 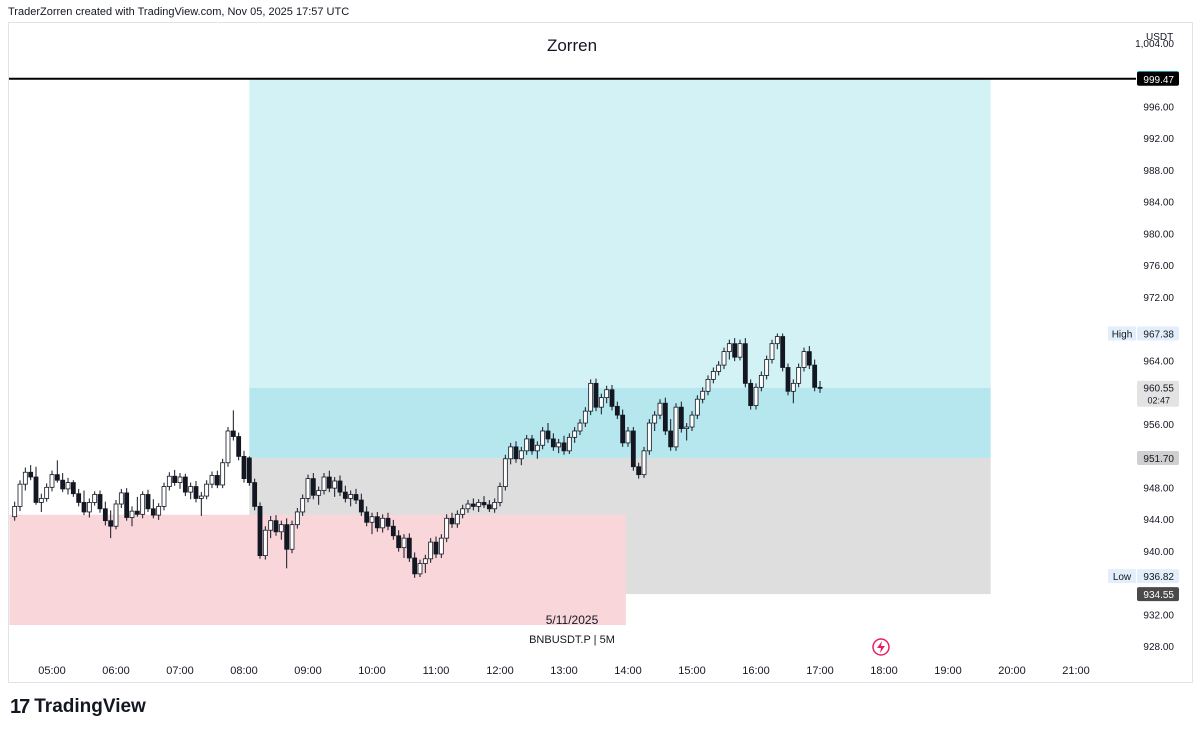 I want to click on y-tick-label: 944.00, so click(x=1158, y=520).